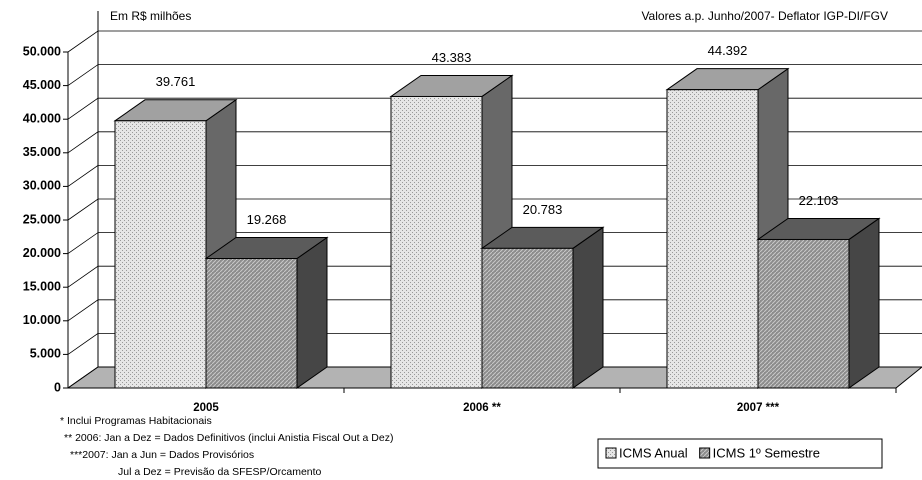 Image resolution: width=922 pixels, height=480 pixels. I want to click on note: ***2007: Jan a Jun = Dados Provisórios, so click(162, 455).